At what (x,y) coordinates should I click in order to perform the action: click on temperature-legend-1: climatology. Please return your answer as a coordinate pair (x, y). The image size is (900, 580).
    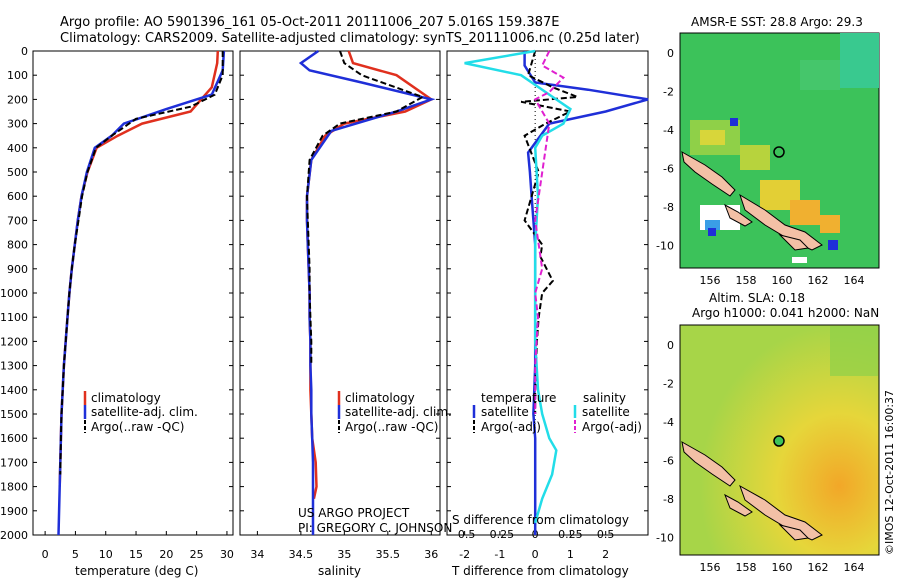
    Looking at the image, I should click on (126, 398).